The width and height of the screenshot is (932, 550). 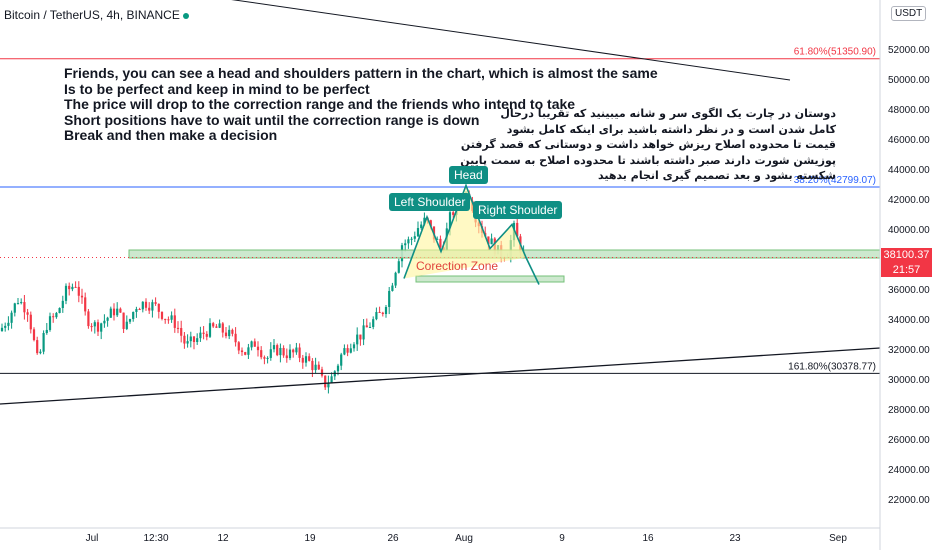 What do you see at coordinates (465, 232) in the screenshot?
I see `head-shoulders-fill` at bounding box center [465, 232].